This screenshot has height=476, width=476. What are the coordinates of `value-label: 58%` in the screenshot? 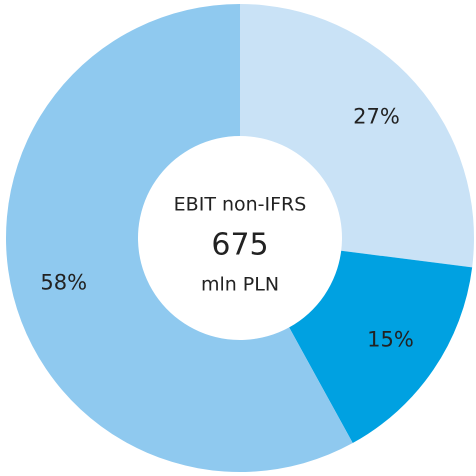 It's located at (63, 282).